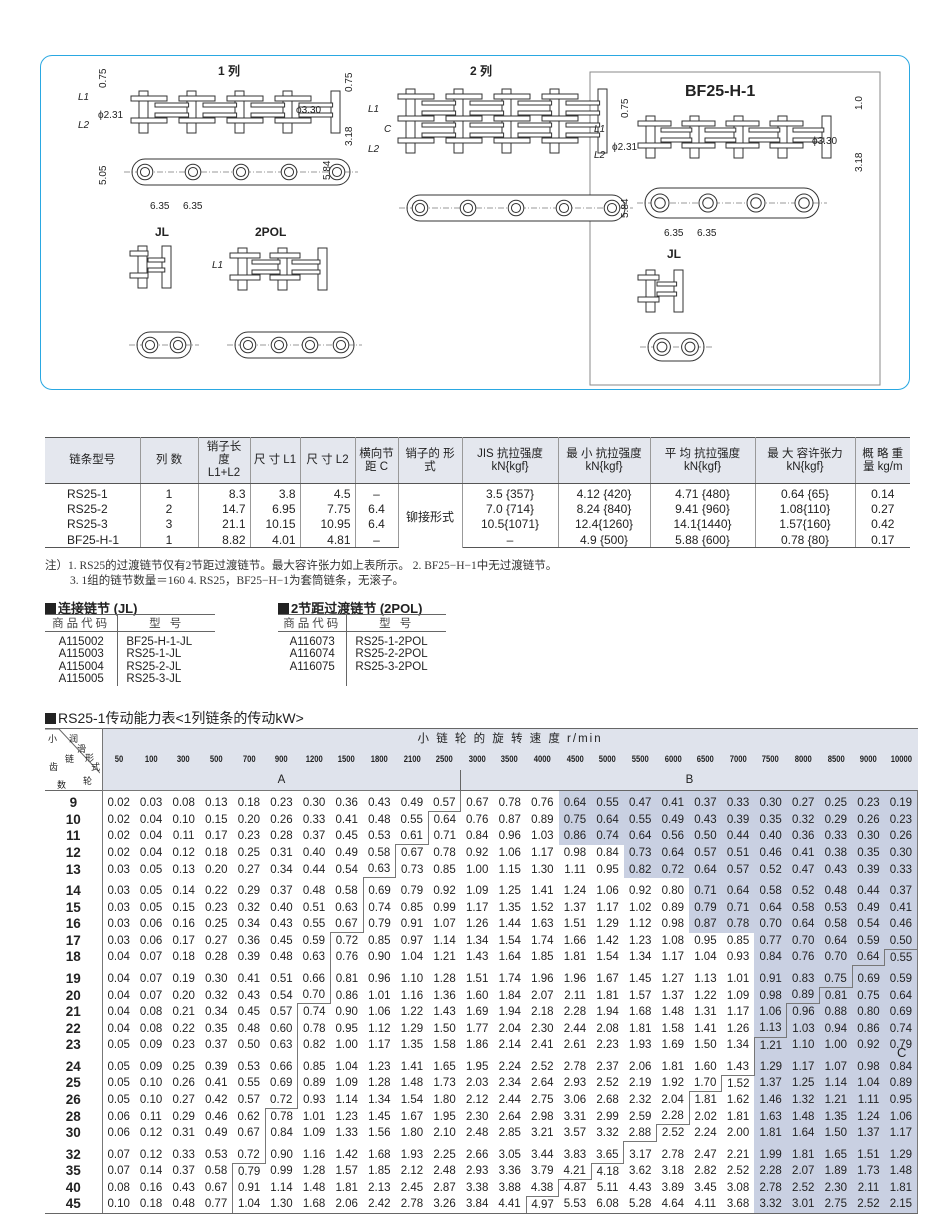 Image resolution: width=950 pixels, height=1225 pixels. What do you see at coordinates (281, 957) in the screenshot?
I see `power-cell: 0.48` at bounding box center [281, 957].